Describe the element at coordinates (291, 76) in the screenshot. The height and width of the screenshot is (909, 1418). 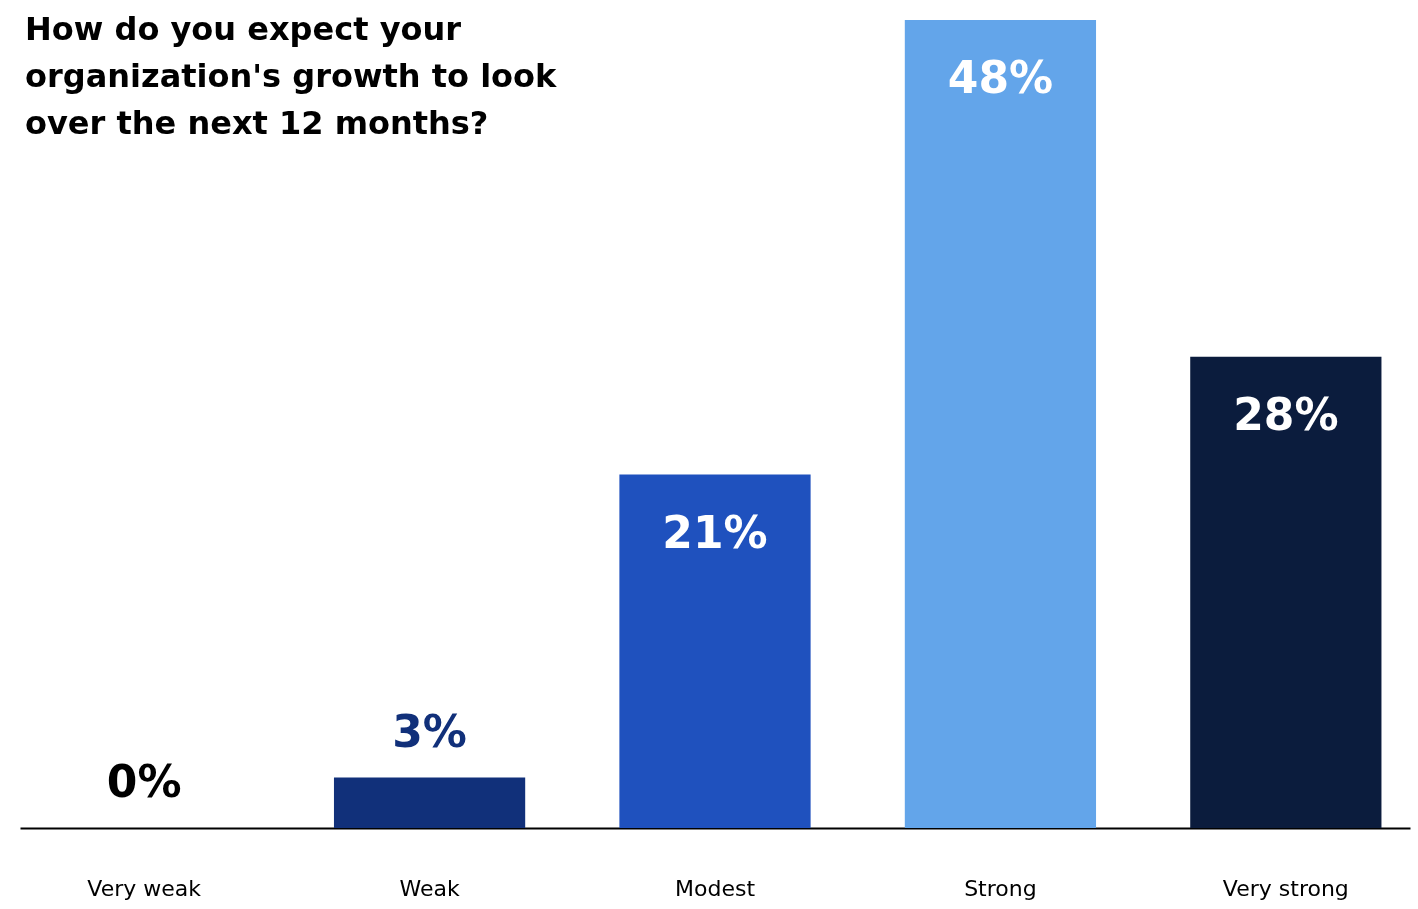
I see `text: How do you expect your organization's growth to look over the next 12 months?` at that location.